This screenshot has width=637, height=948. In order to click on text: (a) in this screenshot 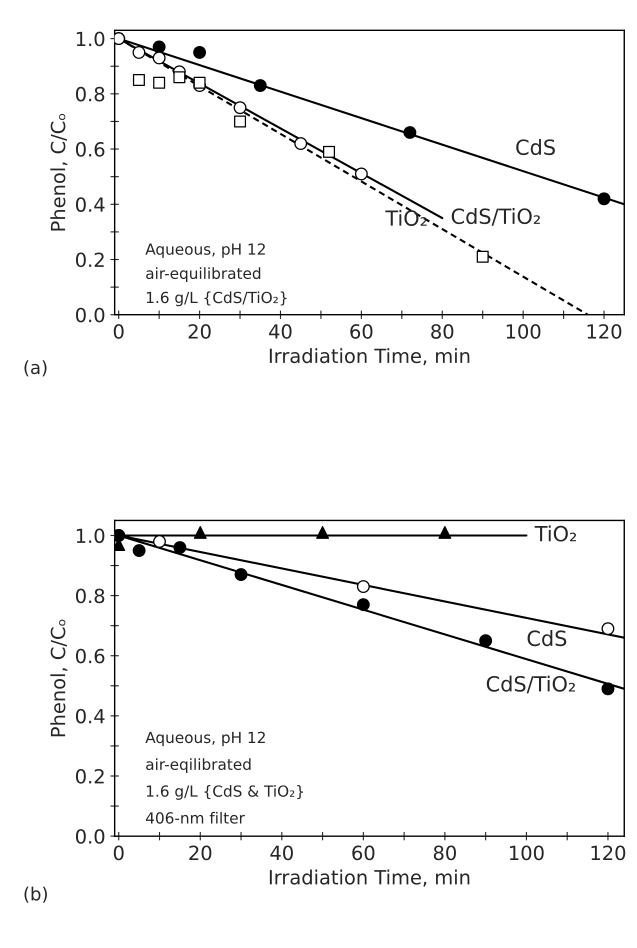, I will do `click(35, 368)`.